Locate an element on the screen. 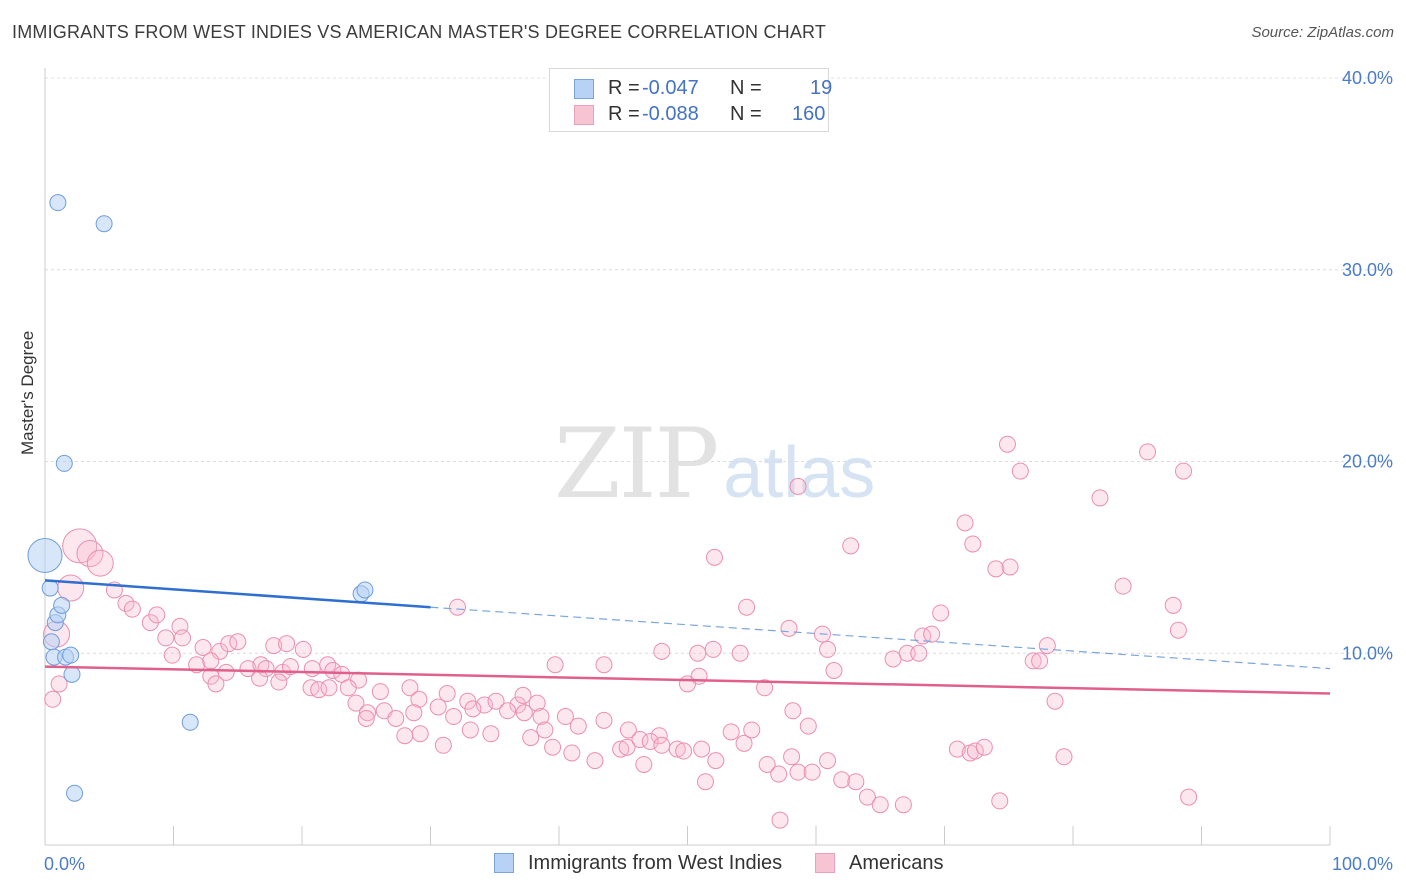 The width and height of the screenshot is (1406, 892). x-tick-label: 0.0% is located at coordinates (64, 864).